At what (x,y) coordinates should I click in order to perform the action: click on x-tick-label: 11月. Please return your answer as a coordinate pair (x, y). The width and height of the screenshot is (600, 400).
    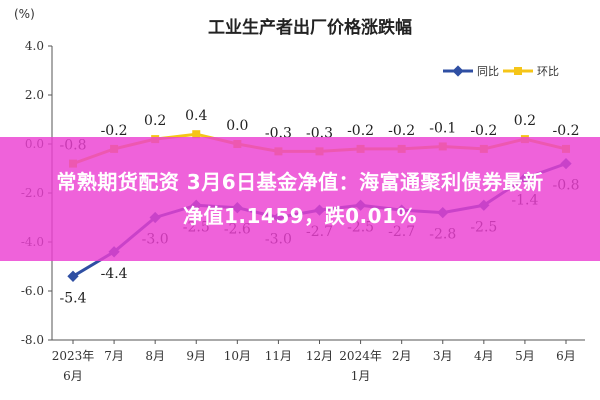
    Looking at the image, I should click on (278, 356).